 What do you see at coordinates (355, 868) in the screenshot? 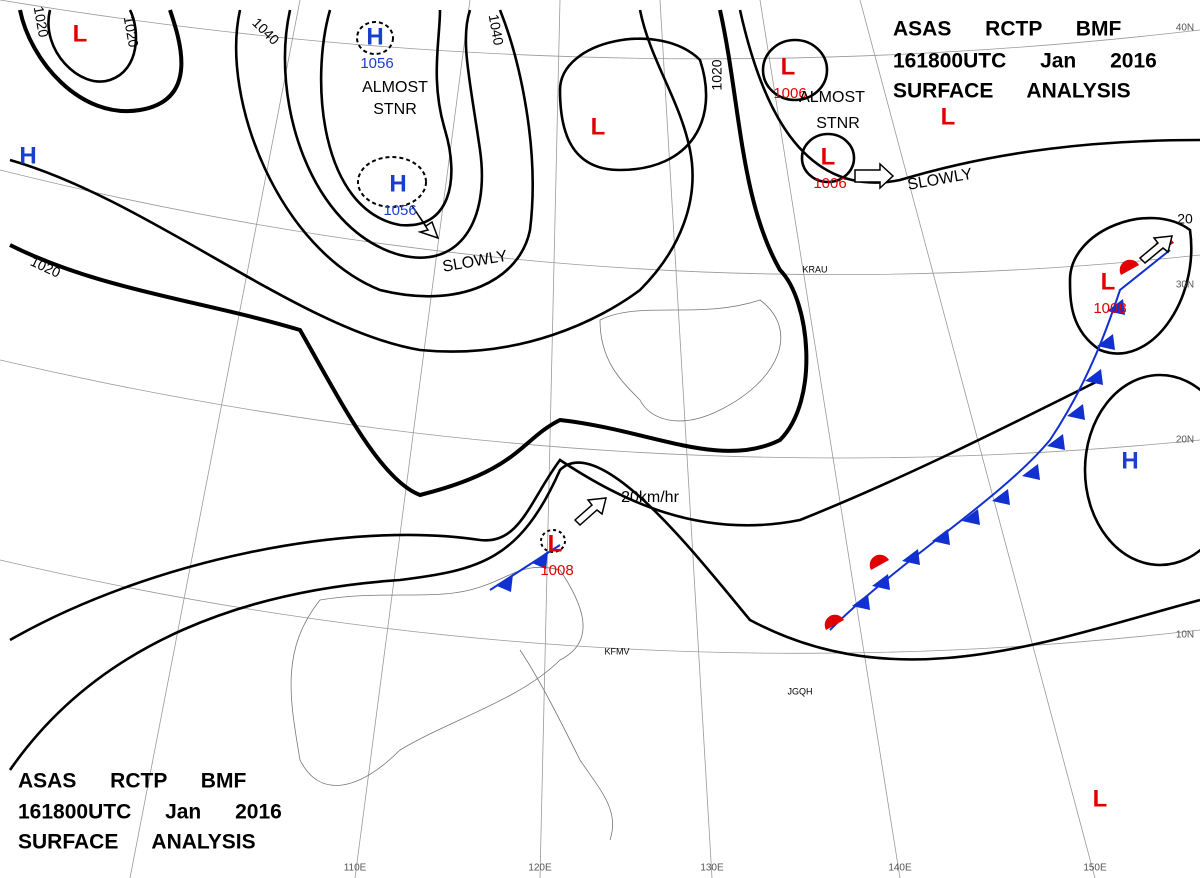
I see `lon-label: 110E` at bounding box center [355, 868].